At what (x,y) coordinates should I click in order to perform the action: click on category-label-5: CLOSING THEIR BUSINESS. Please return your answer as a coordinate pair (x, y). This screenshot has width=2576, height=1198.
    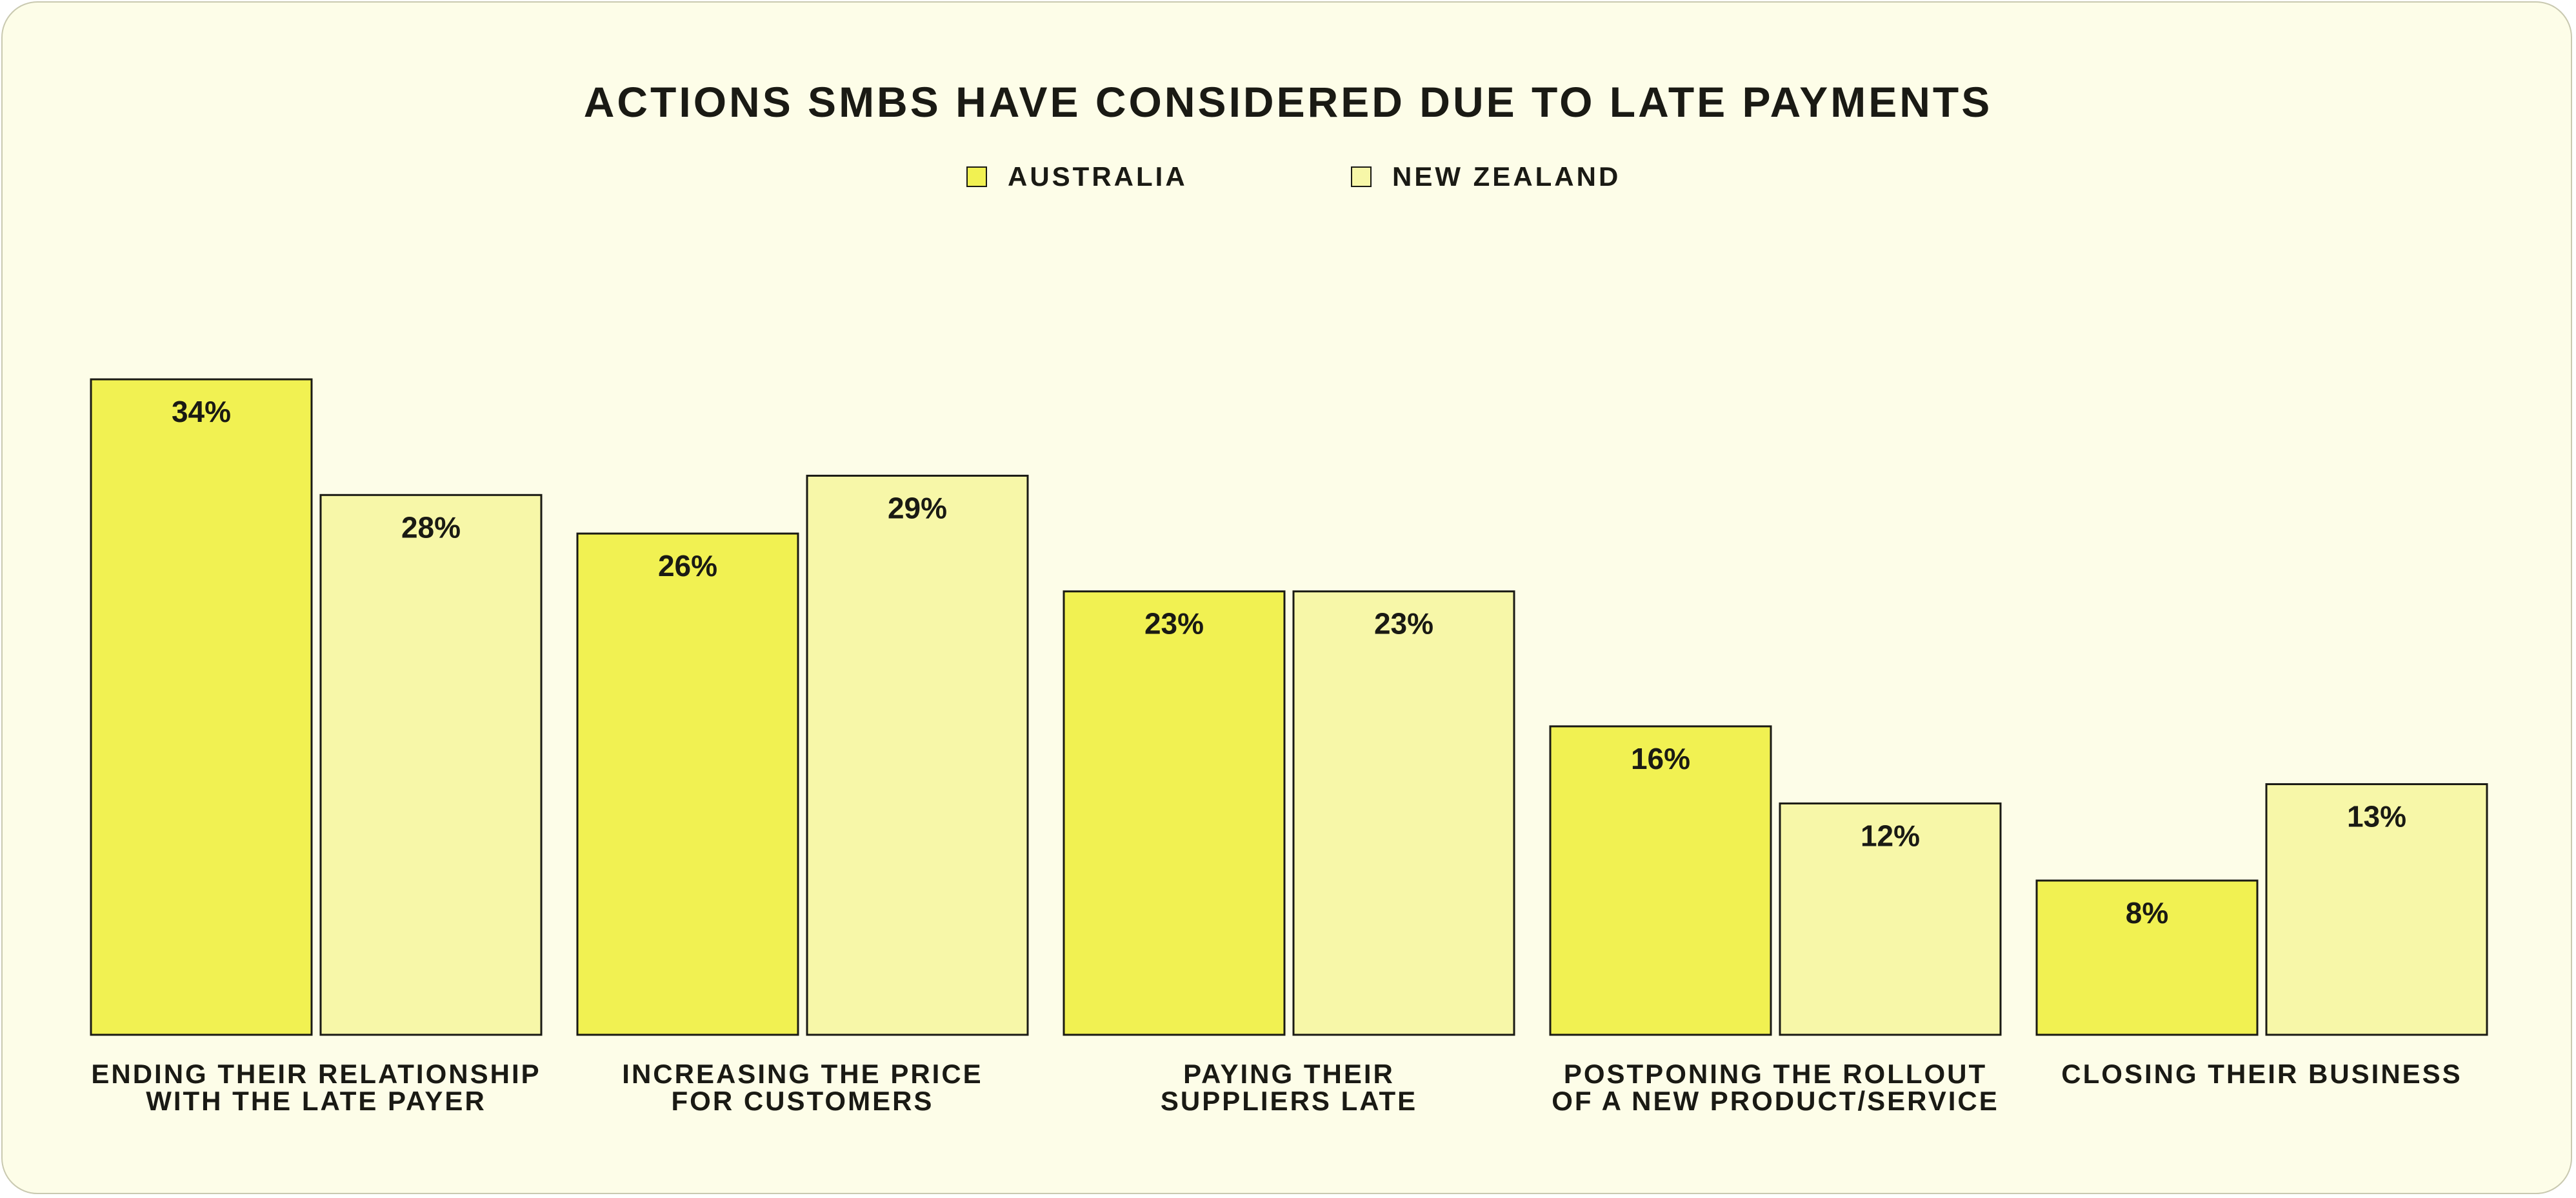
    Looking at the image, I should click on (2262, 1075).